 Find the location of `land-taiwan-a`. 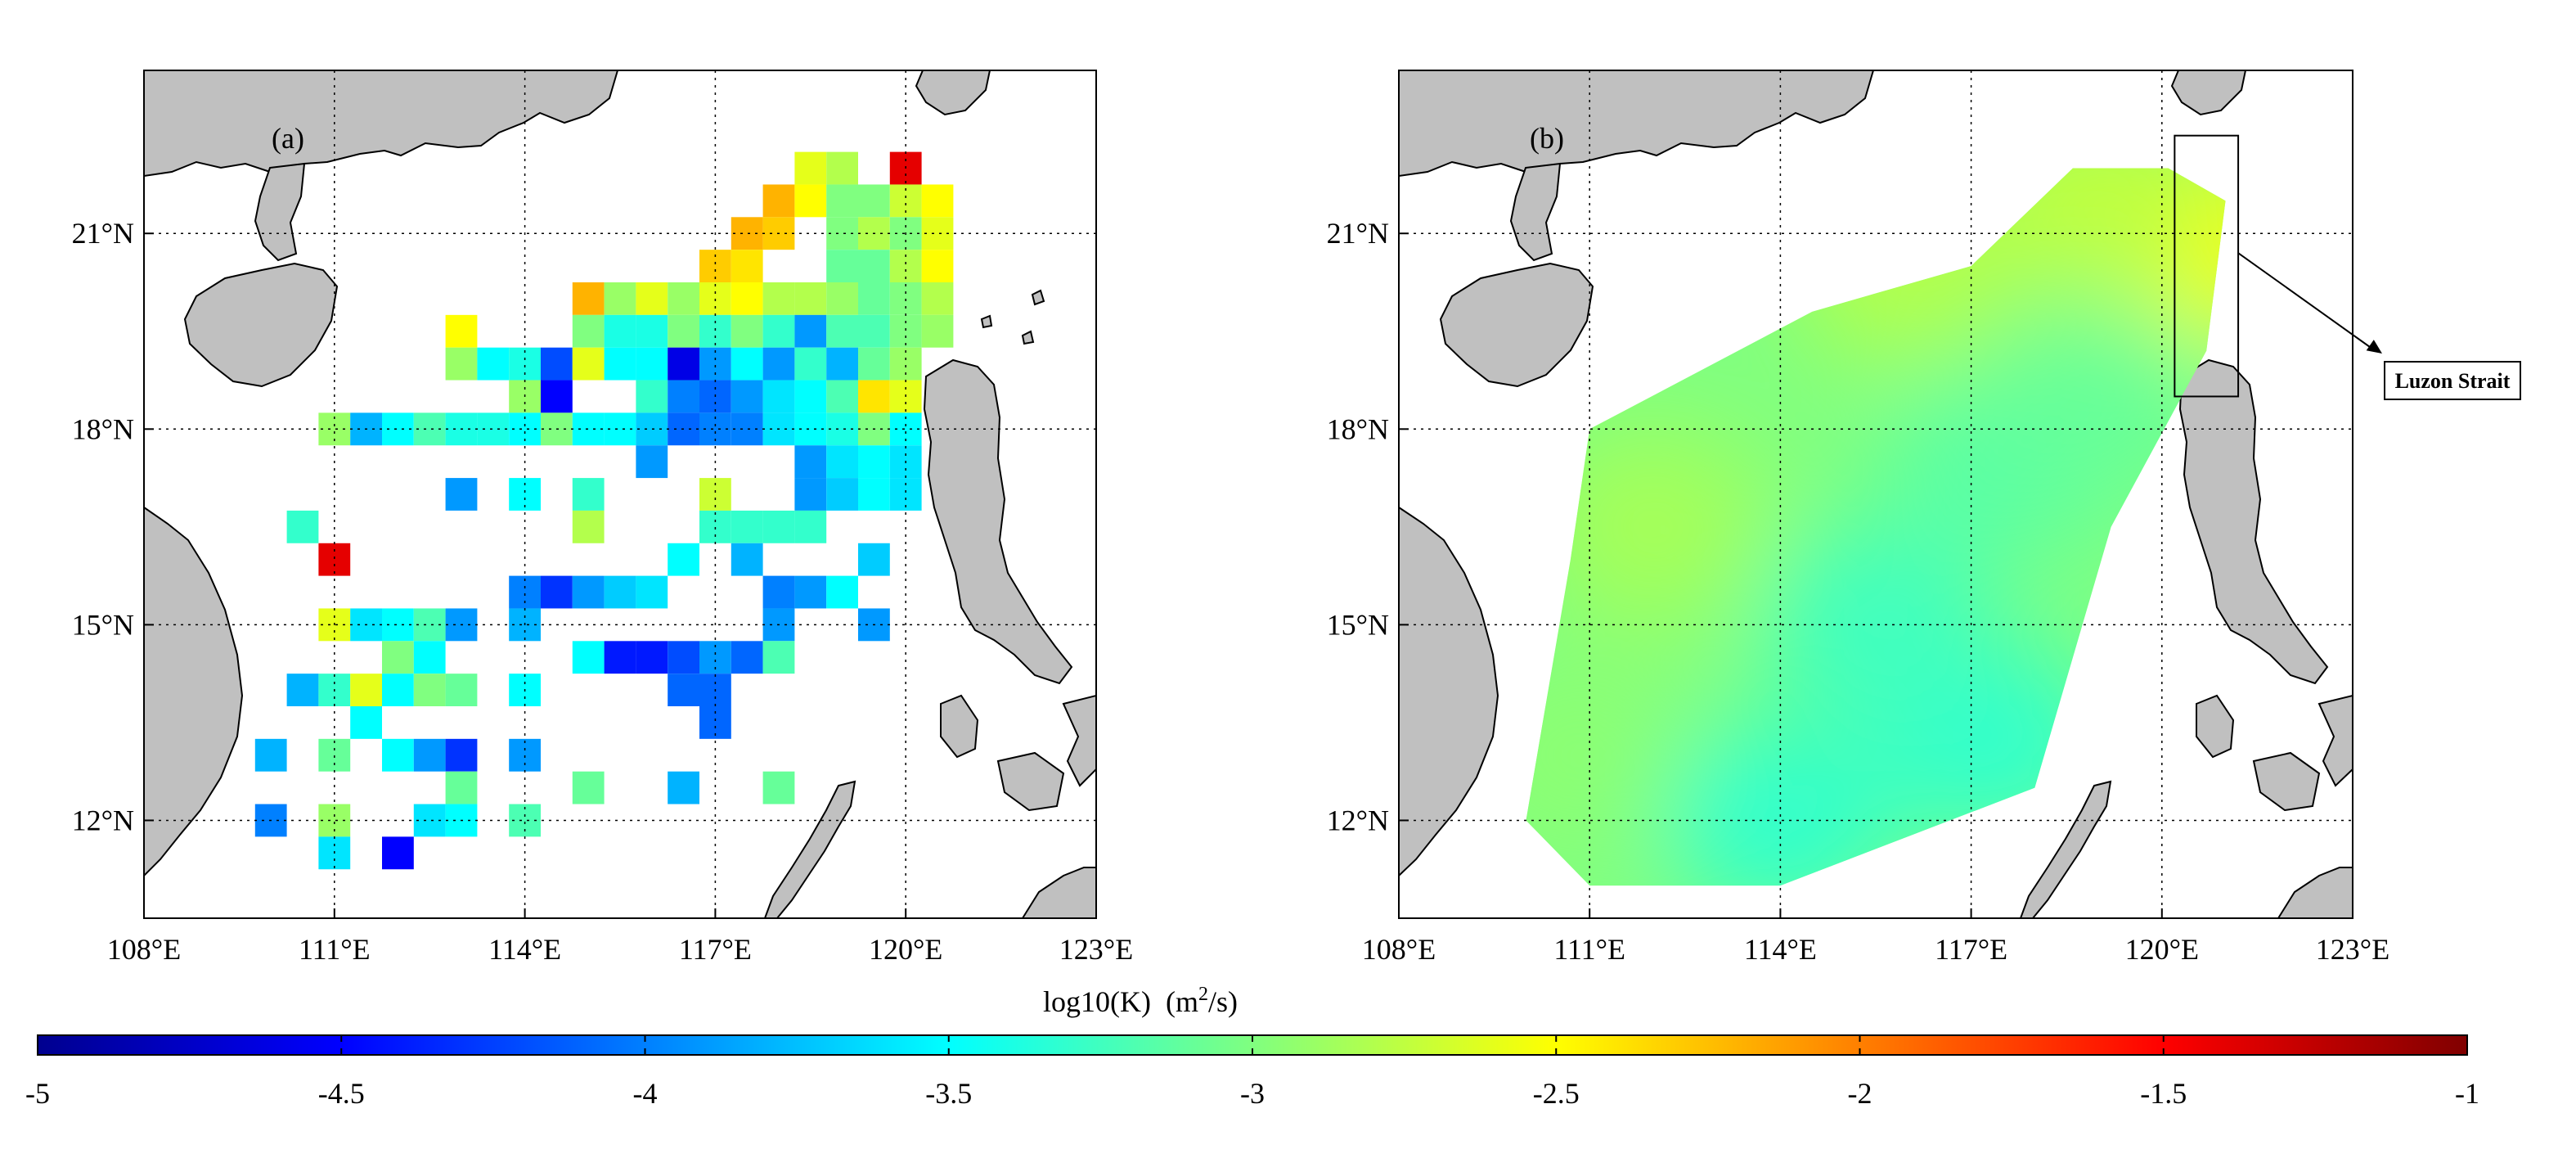

land-taiwan-a is located at coordinates (953, 93).